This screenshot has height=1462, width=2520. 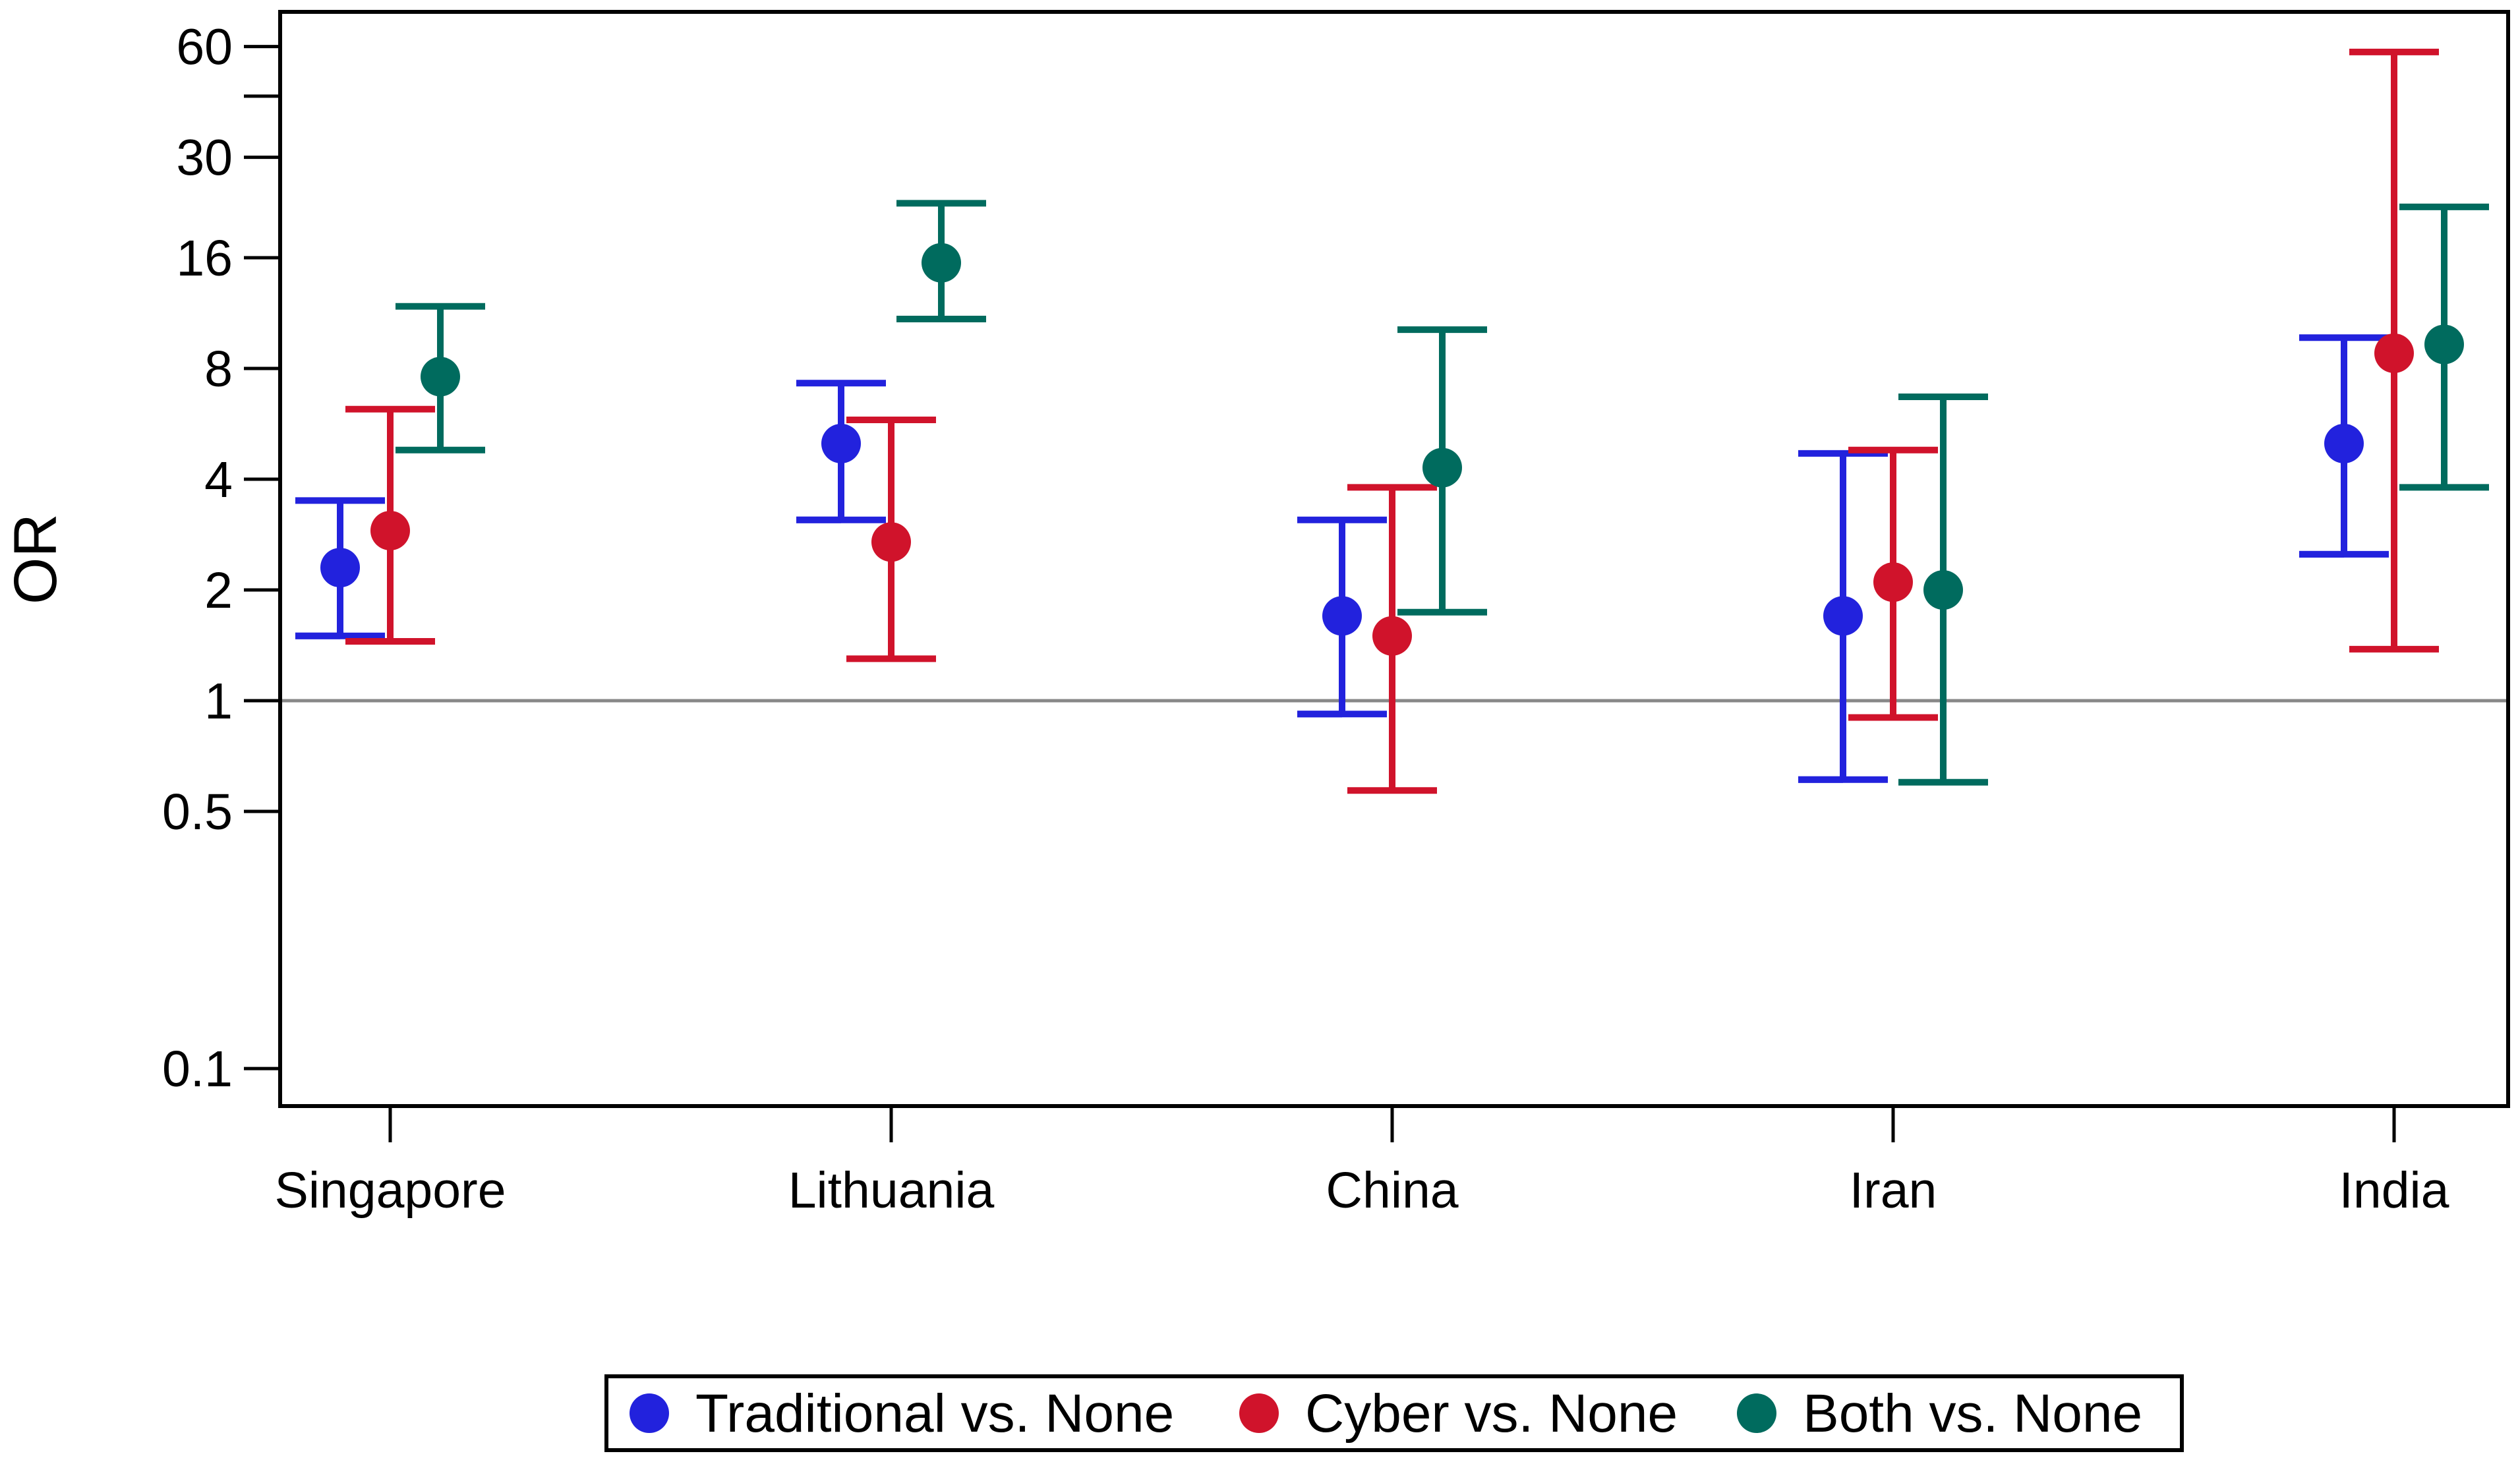 I want to click on x-tick-label: Lithuania, so click(x=891, y=1190).